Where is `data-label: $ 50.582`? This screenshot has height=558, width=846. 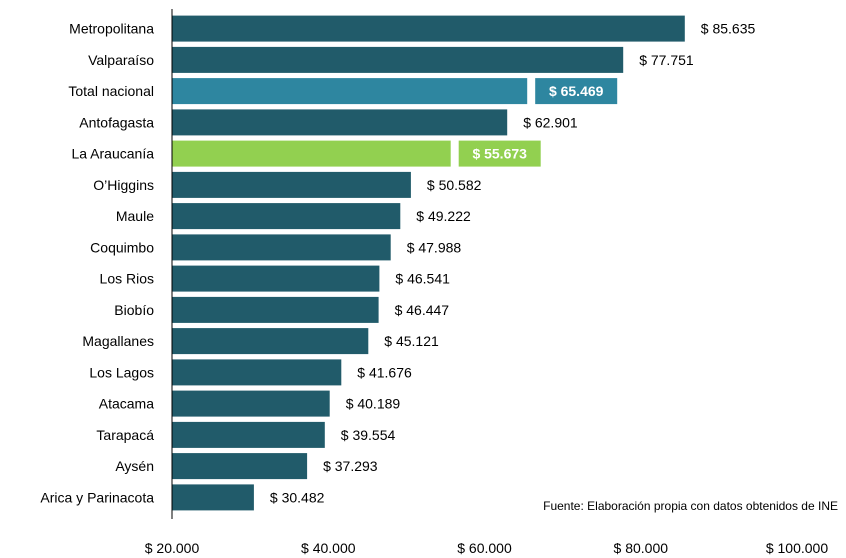 data-label: $ 50.582 is located at coordinates (454, 185).